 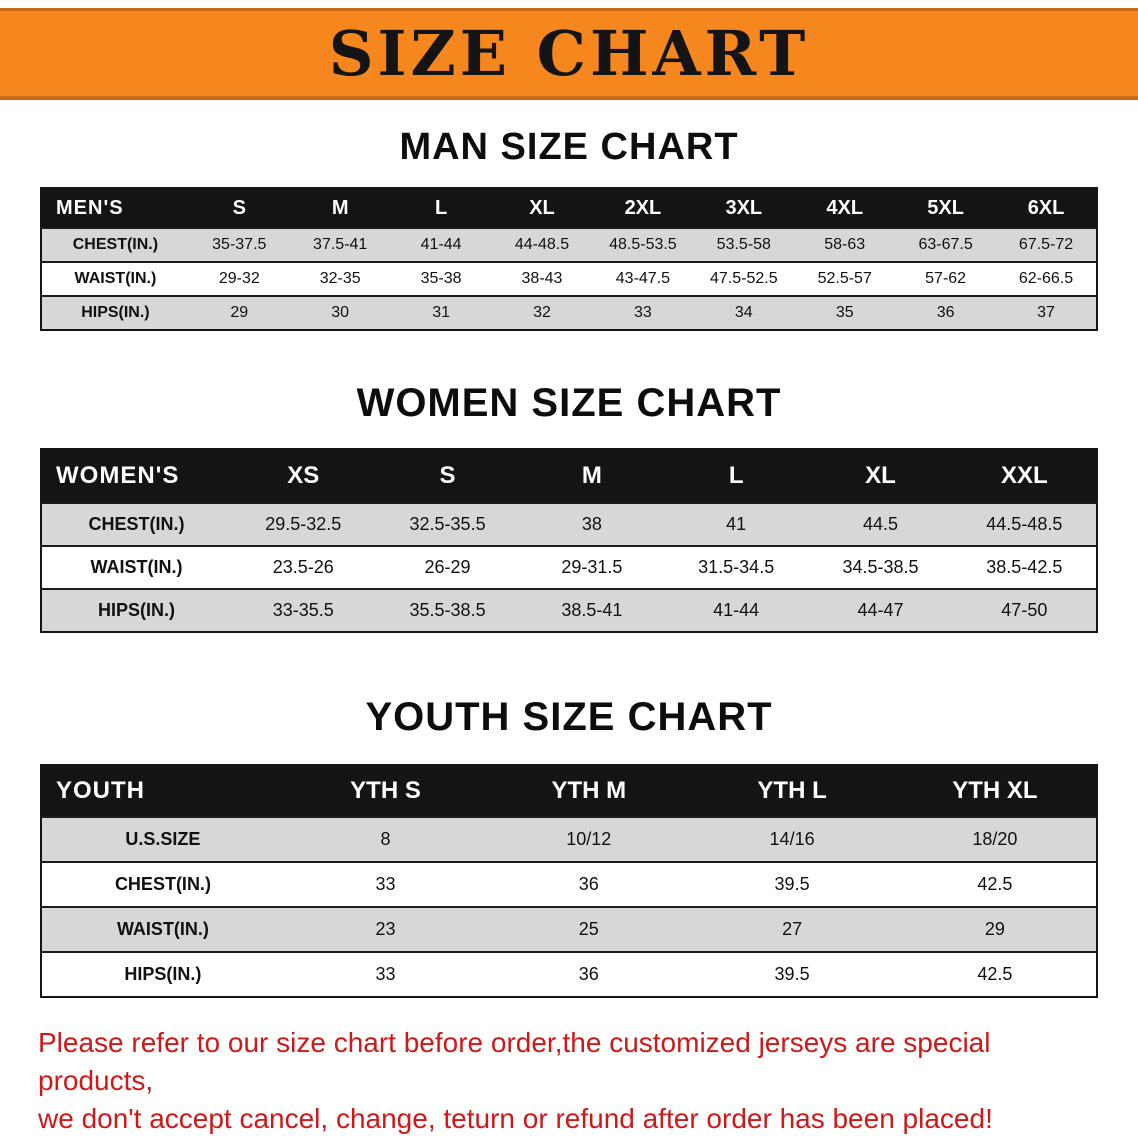 What do you see at coordinates (163, 839) in the screenshot?
I see `row-label-cell: U.S.SIZE` at bounding box center [163, 839].